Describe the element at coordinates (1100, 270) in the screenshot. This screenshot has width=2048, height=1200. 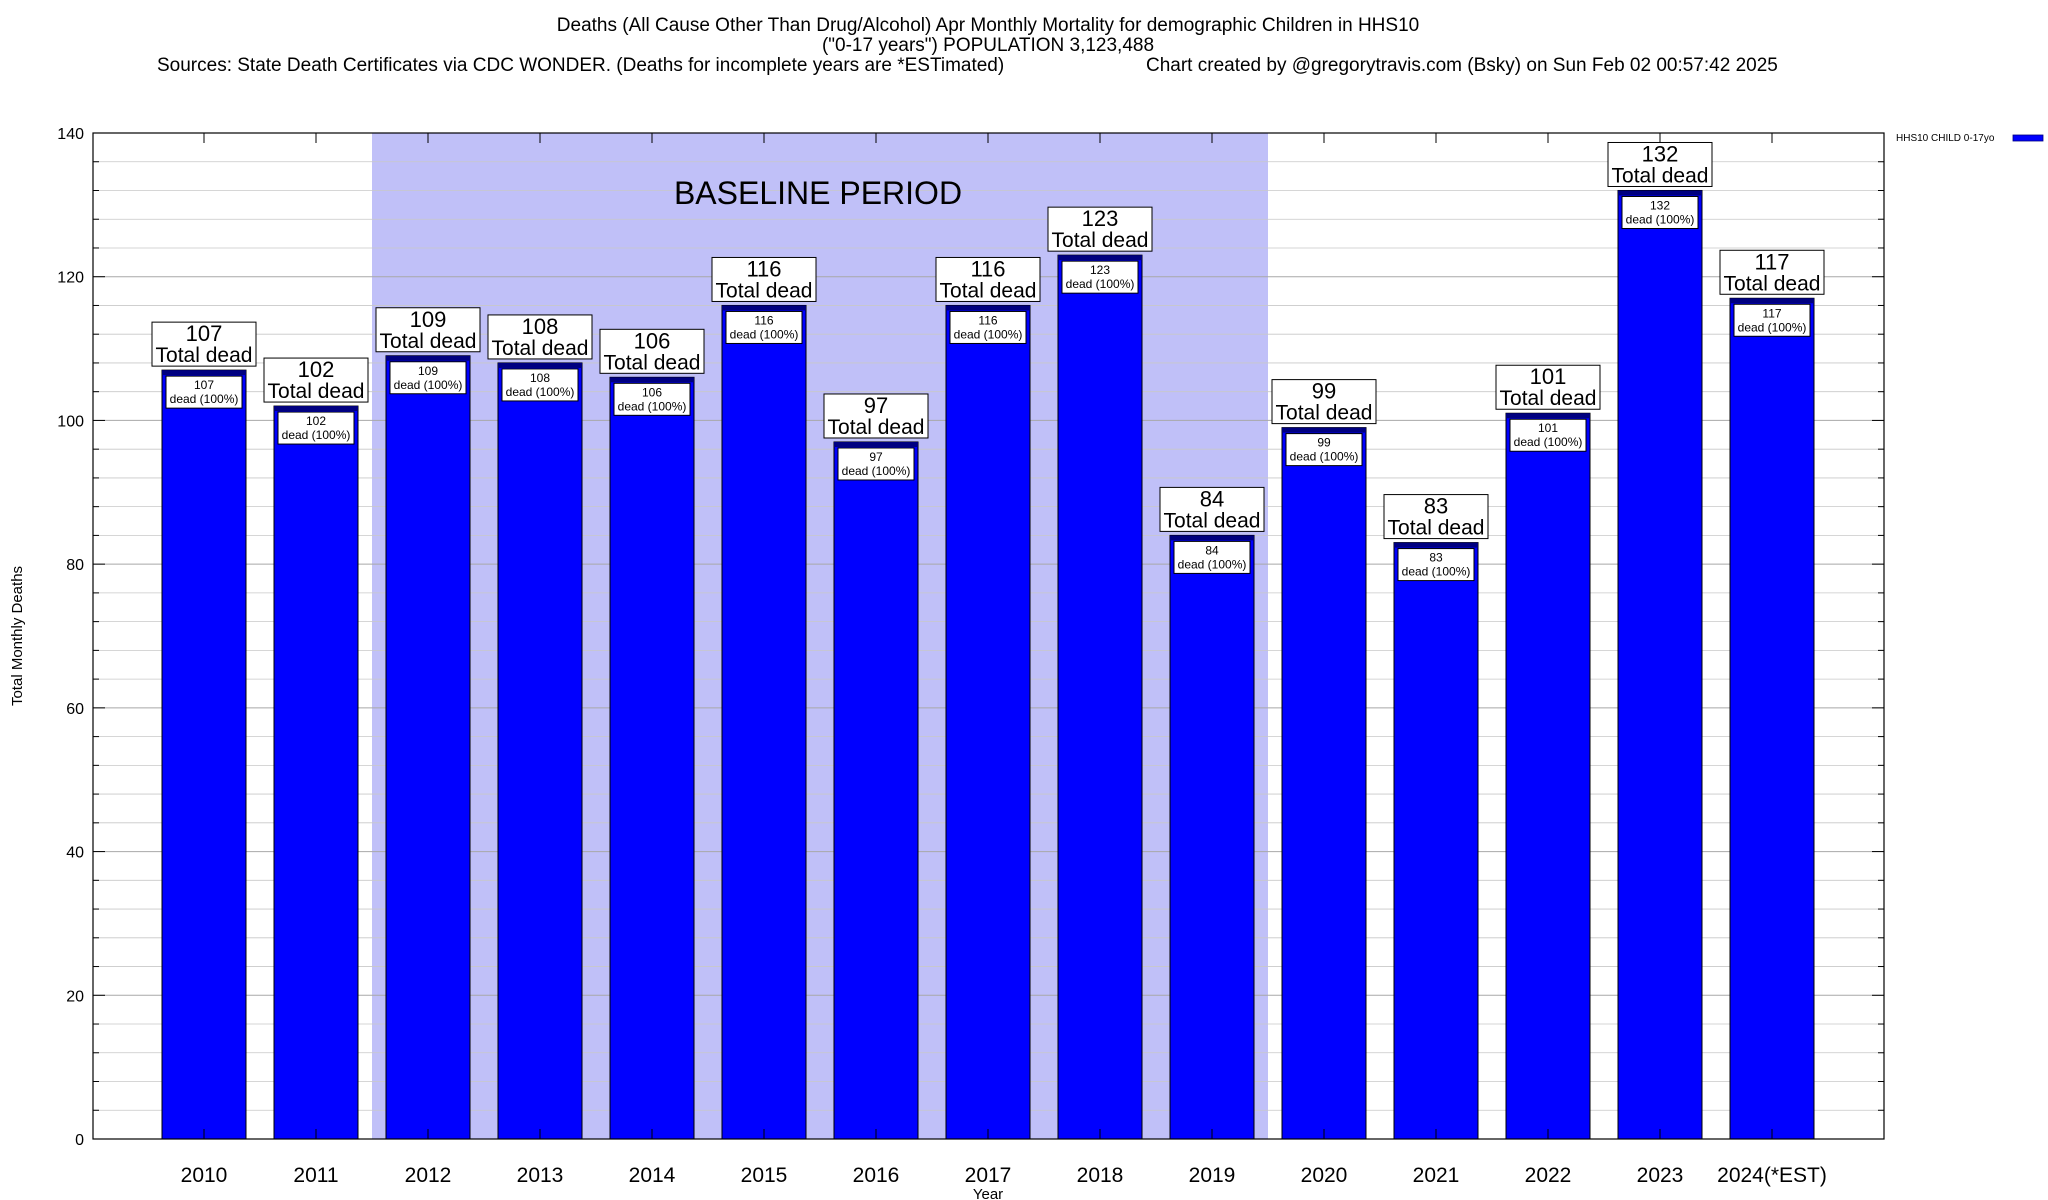
I see `bar-share-value: 123` at that location.